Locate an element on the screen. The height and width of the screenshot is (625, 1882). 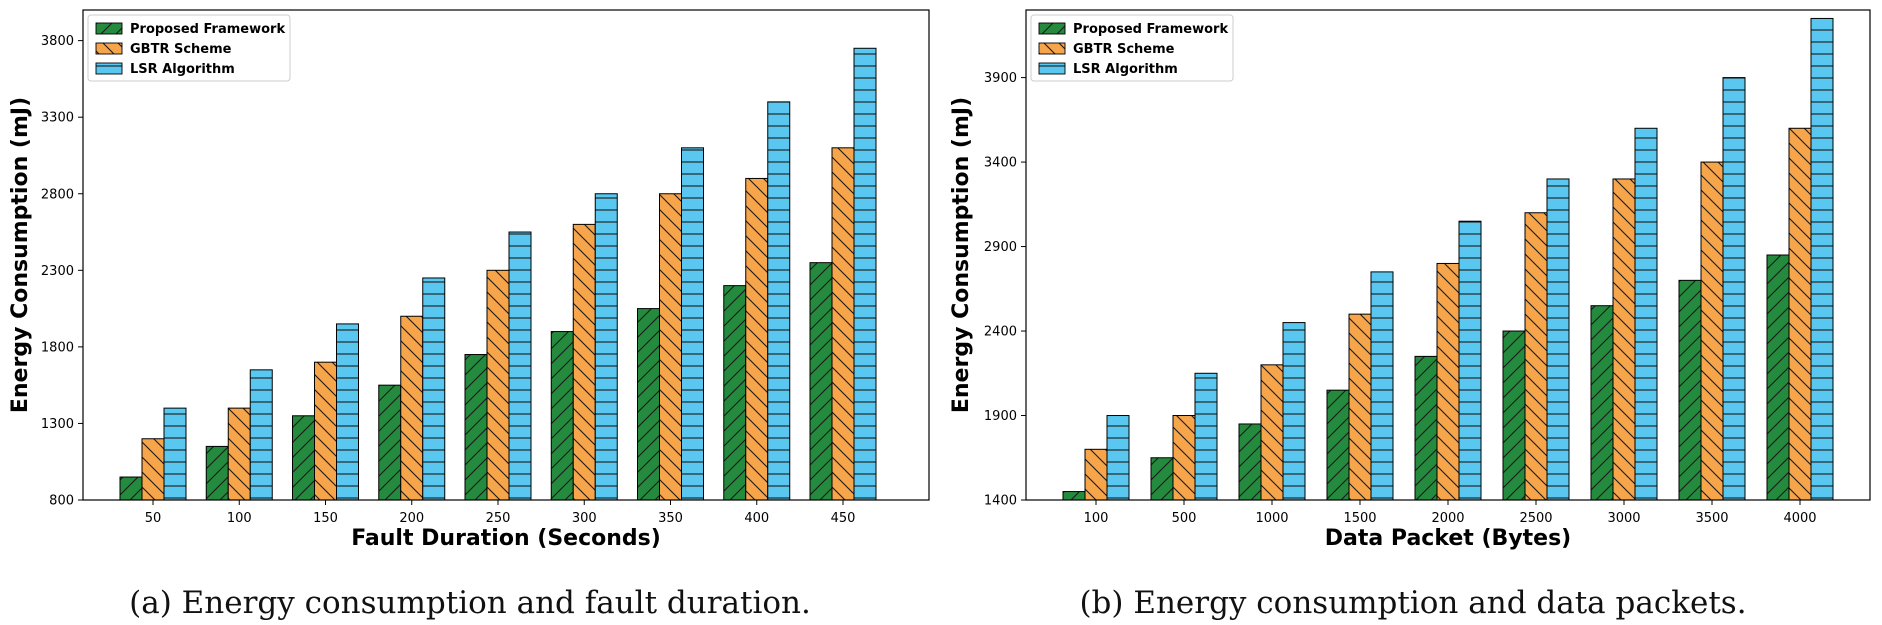
x-tick-label: 450 is located at coordinates (843, 518).